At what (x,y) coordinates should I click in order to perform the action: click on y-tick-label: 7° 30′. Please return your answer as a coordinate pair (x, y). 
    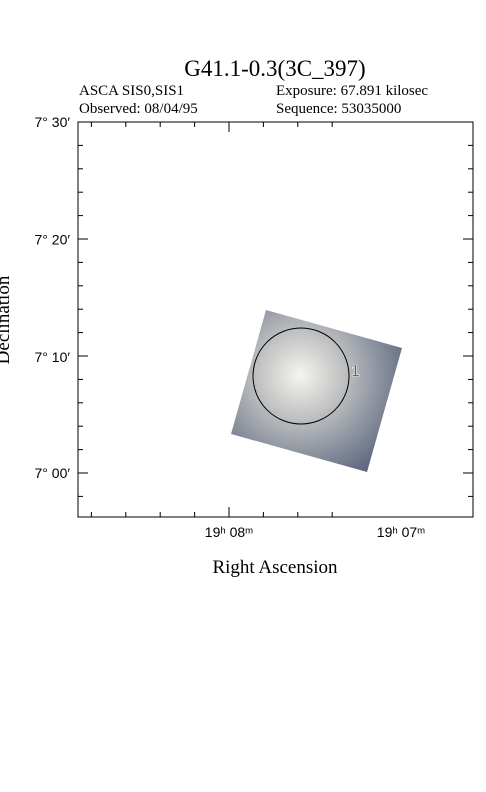
    Looking at the image, I should click on (53, 122).